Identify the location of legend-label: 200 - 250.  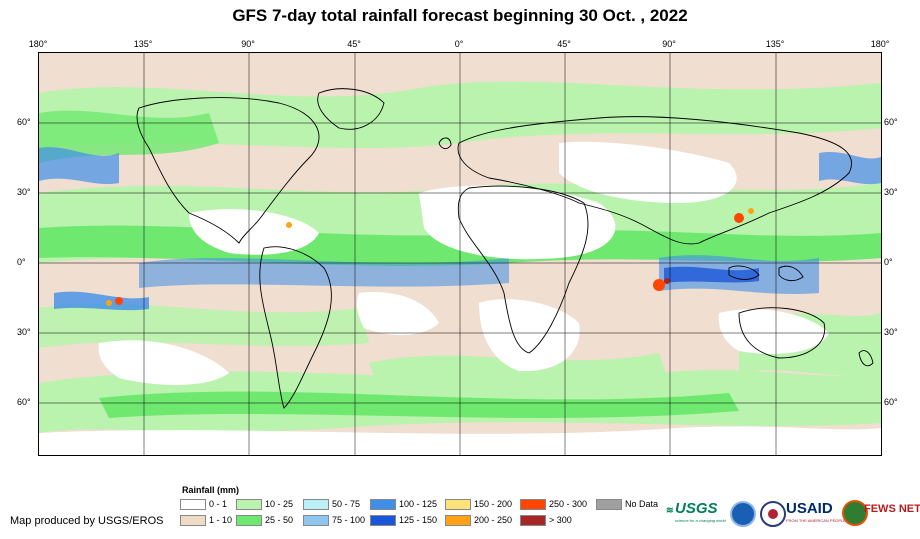
(493, 520).